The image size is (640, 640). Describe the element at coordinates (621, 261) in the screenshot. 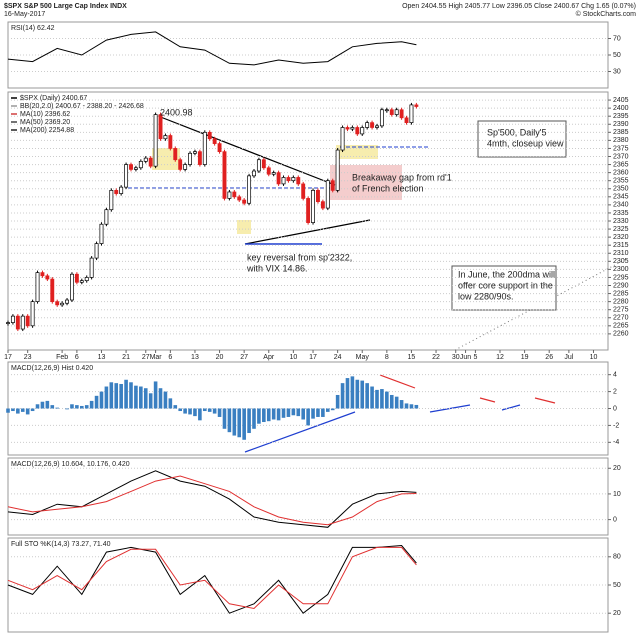

I see `y-tick-label: 2305` at that location.